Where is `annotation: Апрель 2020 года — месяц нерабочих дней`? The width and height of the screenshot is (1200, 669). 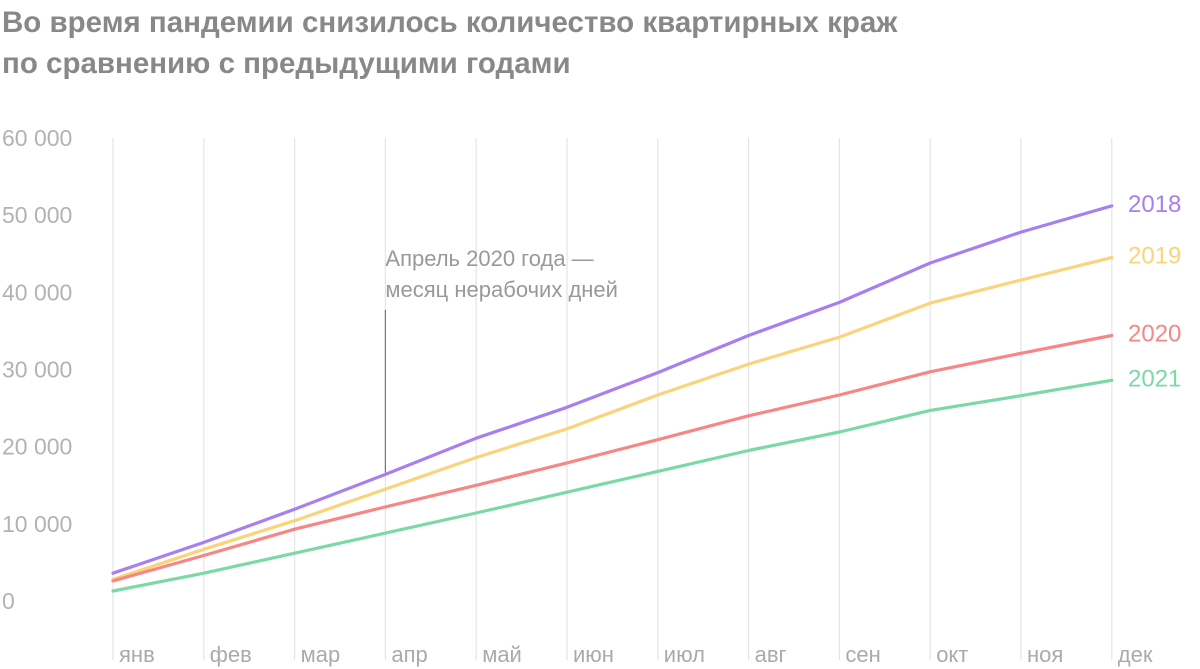 annotation: Апрель 2020 года — месяц нерабочих дней is located at coordinates (501, 359).